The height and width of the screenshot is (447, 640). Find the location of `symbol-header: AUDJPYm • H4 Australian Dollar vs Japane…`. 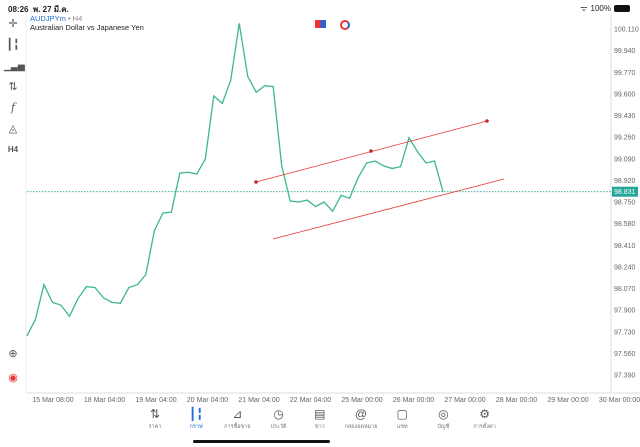

symbol-header: AUDJPYm • H4 Australian Dollar vs Japane… is located at coordinates (87, 23).